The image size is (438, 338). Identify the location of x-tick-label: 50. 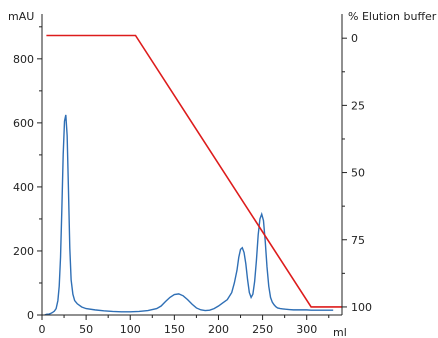
(86, 329).